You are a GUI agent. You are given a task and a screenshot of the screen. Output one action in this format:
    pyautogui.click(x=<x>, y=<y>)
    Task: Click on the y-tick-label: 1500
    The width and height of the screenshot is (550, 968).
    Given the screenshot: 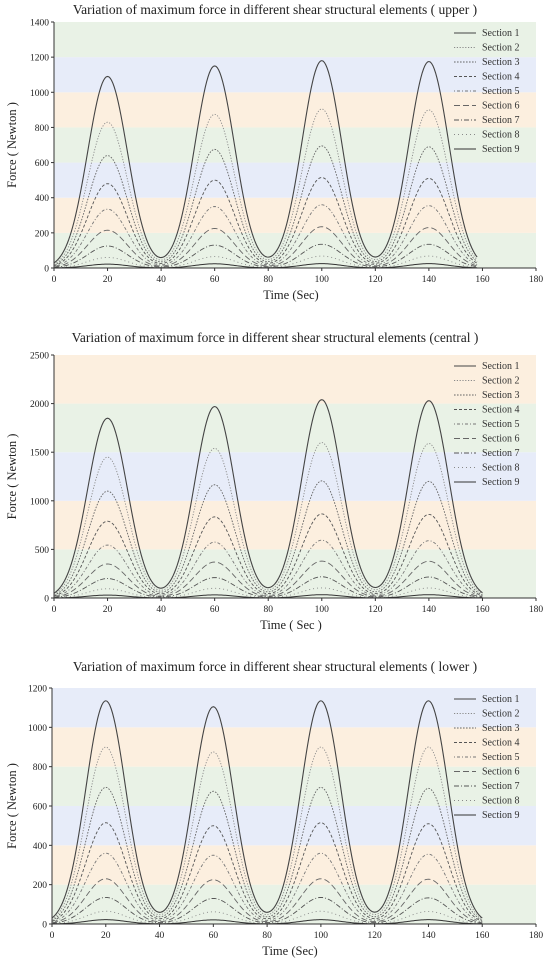 What is the action you would take?
    pyautogui.click(x=39, y=454)
    